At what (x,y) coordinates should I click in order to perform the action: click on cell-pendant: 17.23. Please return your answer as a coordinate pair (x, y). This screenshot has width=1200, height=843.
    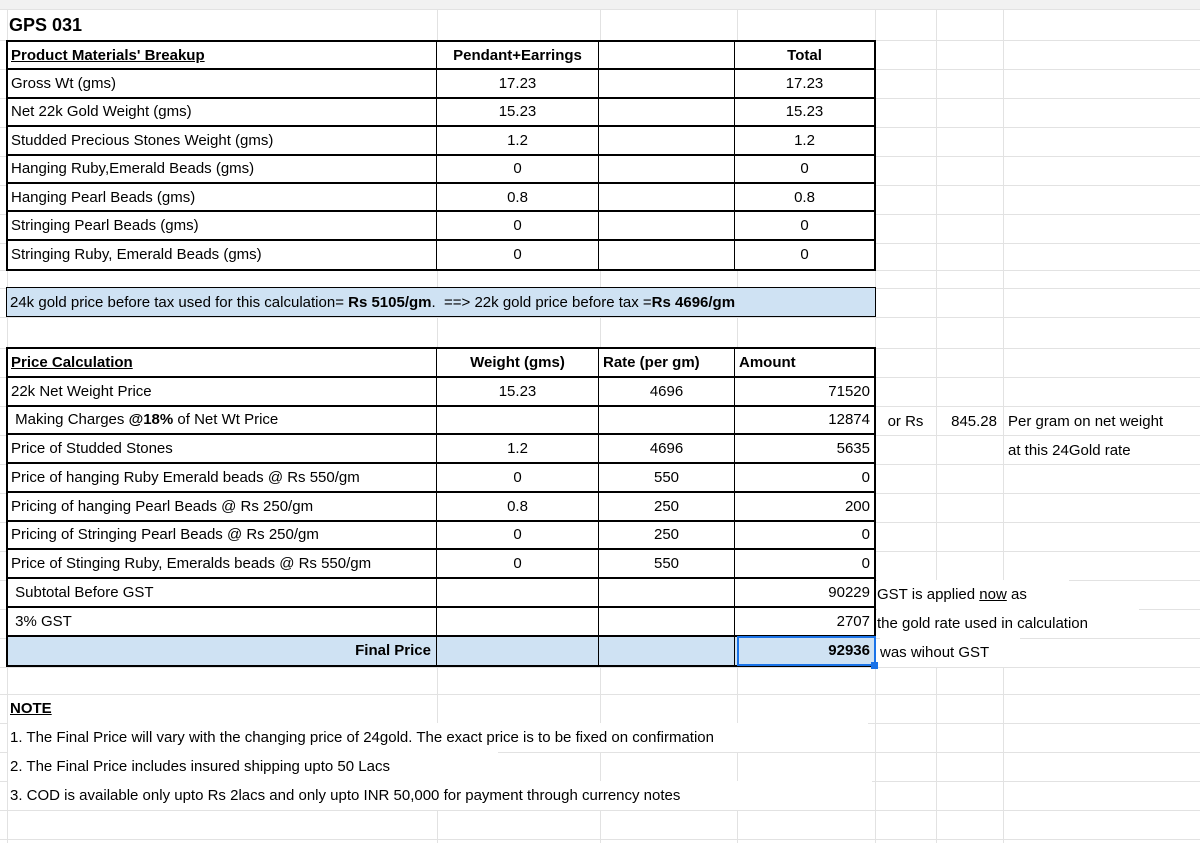
    Looking at the image, I should click on (518, 83).